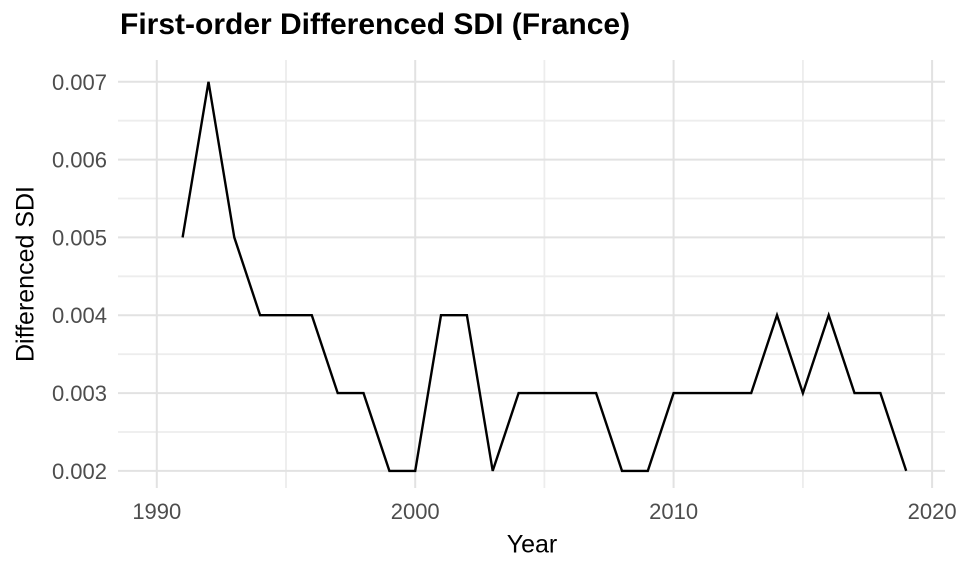 The image size is (960, 576). I want to click on x-tick-label: 2010, so click(673, 511).